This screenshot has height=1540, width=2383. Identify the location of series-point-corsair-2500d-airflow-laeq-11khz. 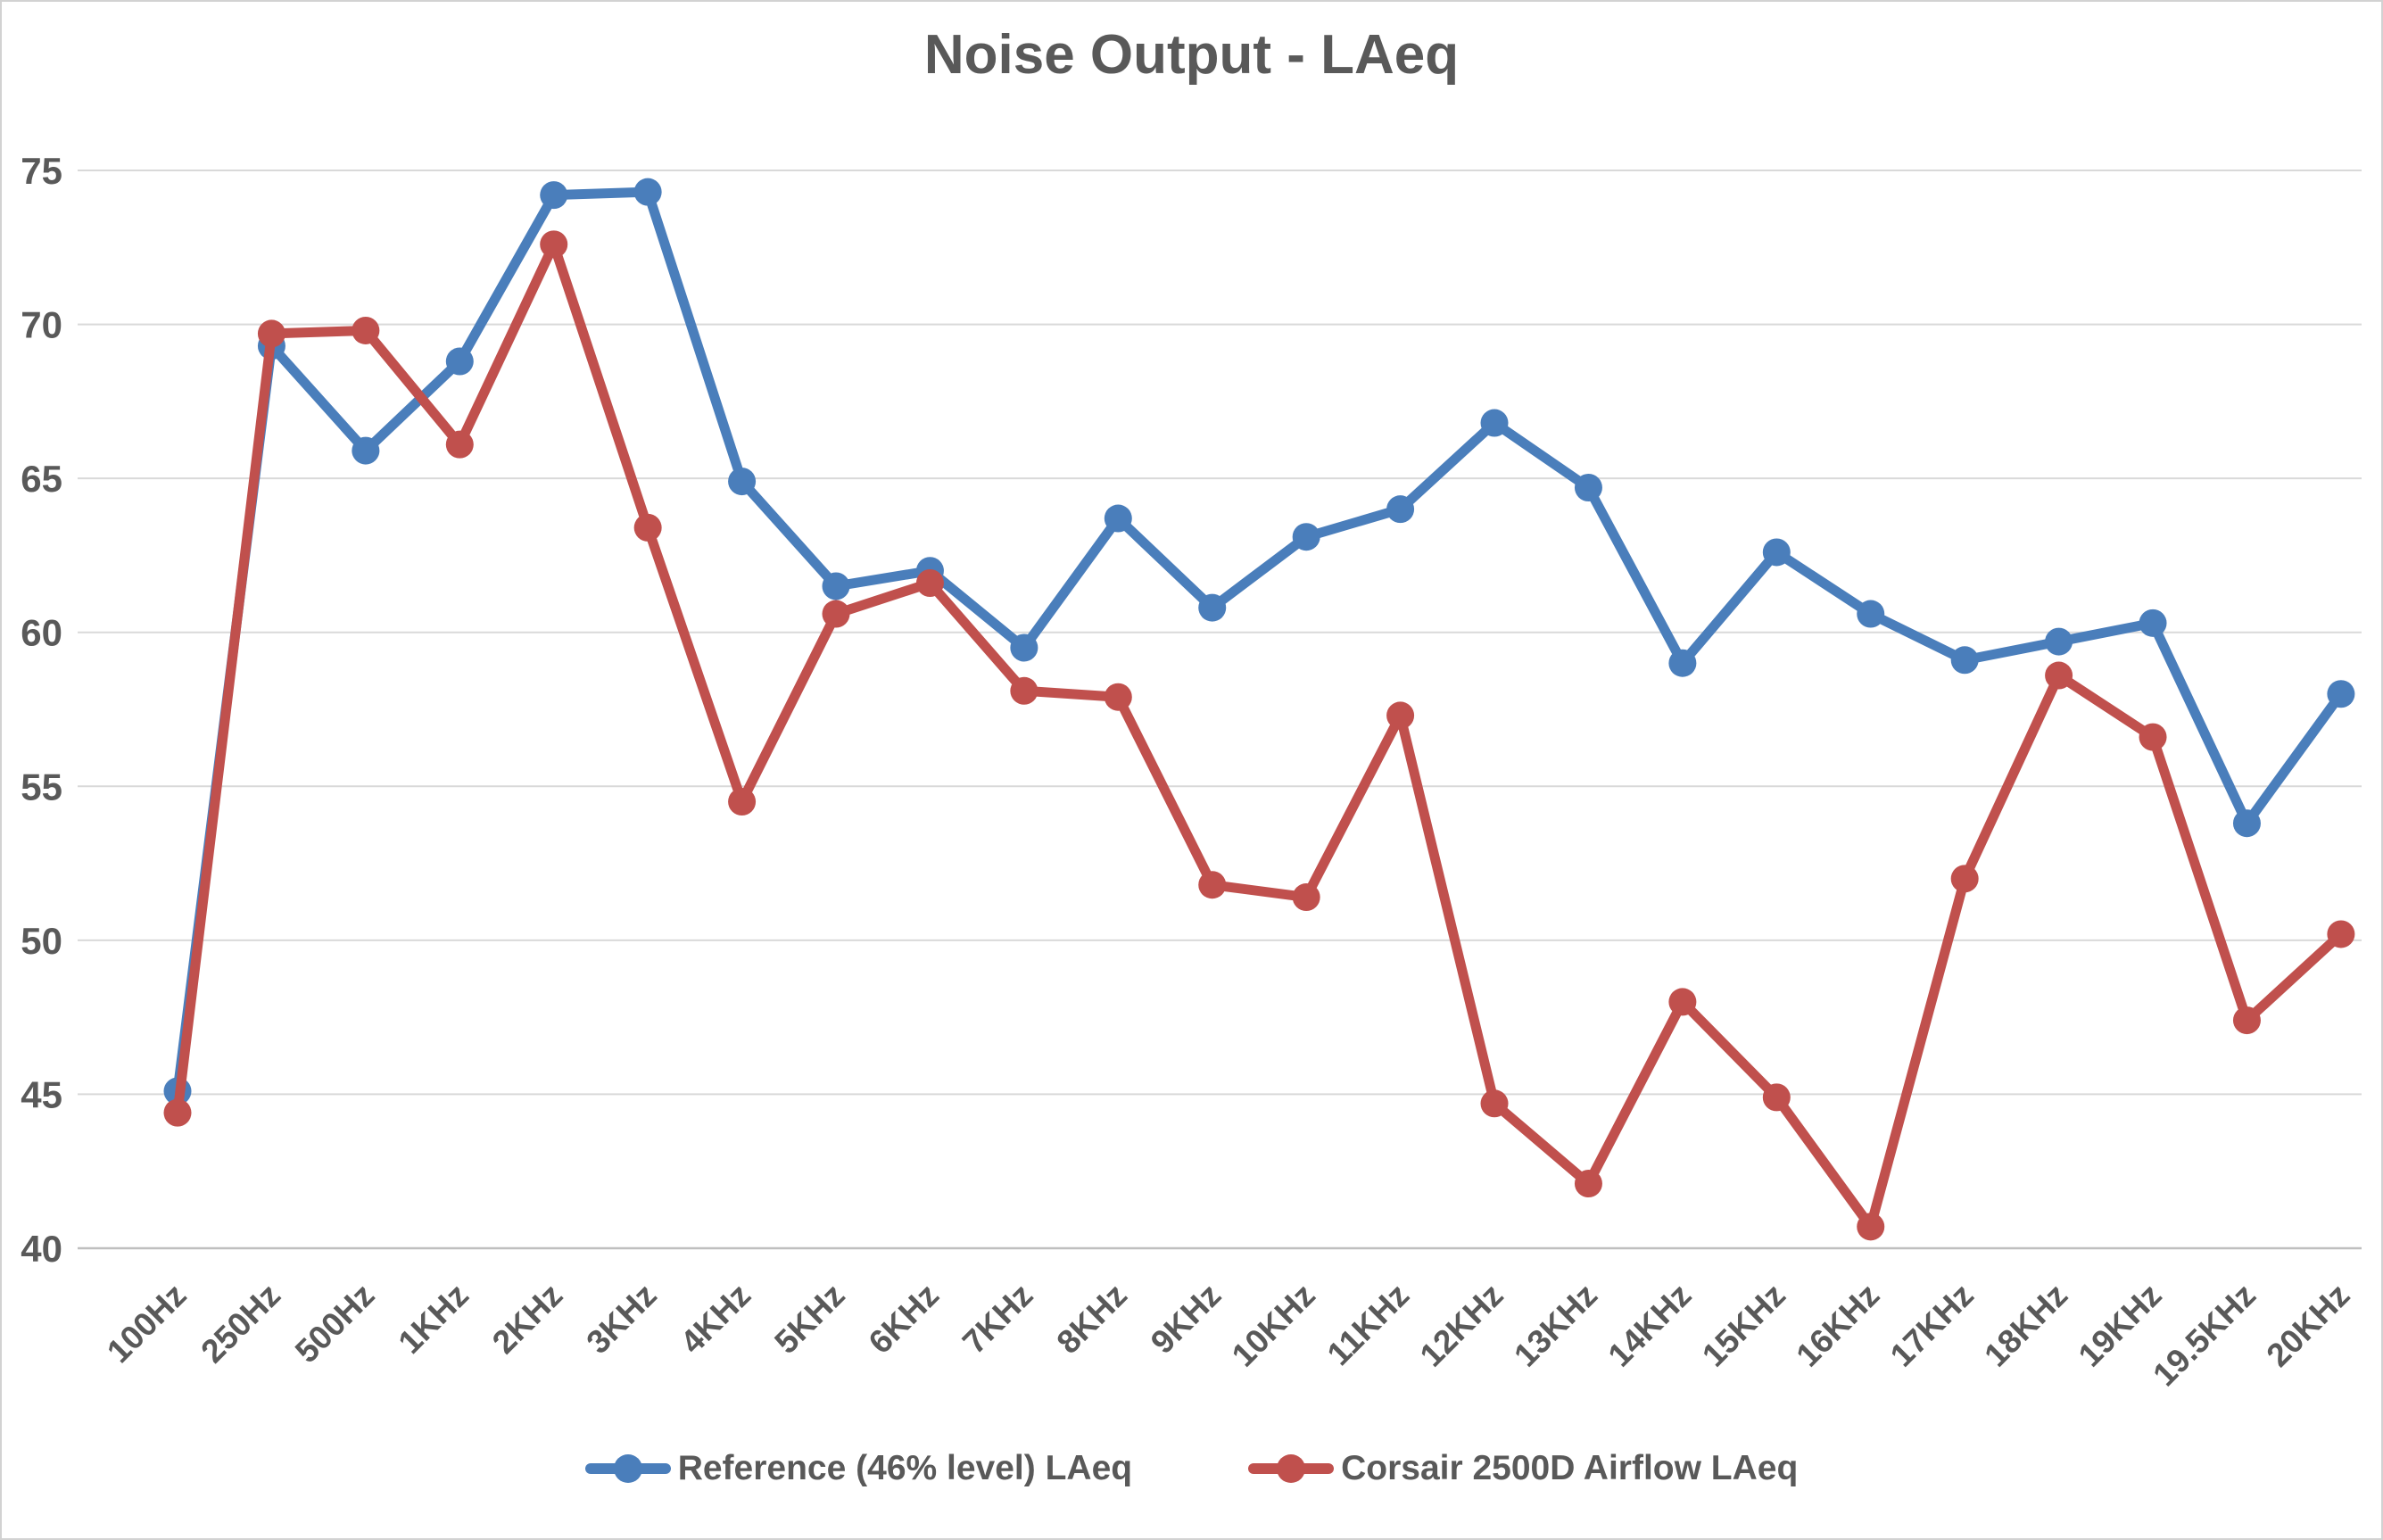
(1400, 716).